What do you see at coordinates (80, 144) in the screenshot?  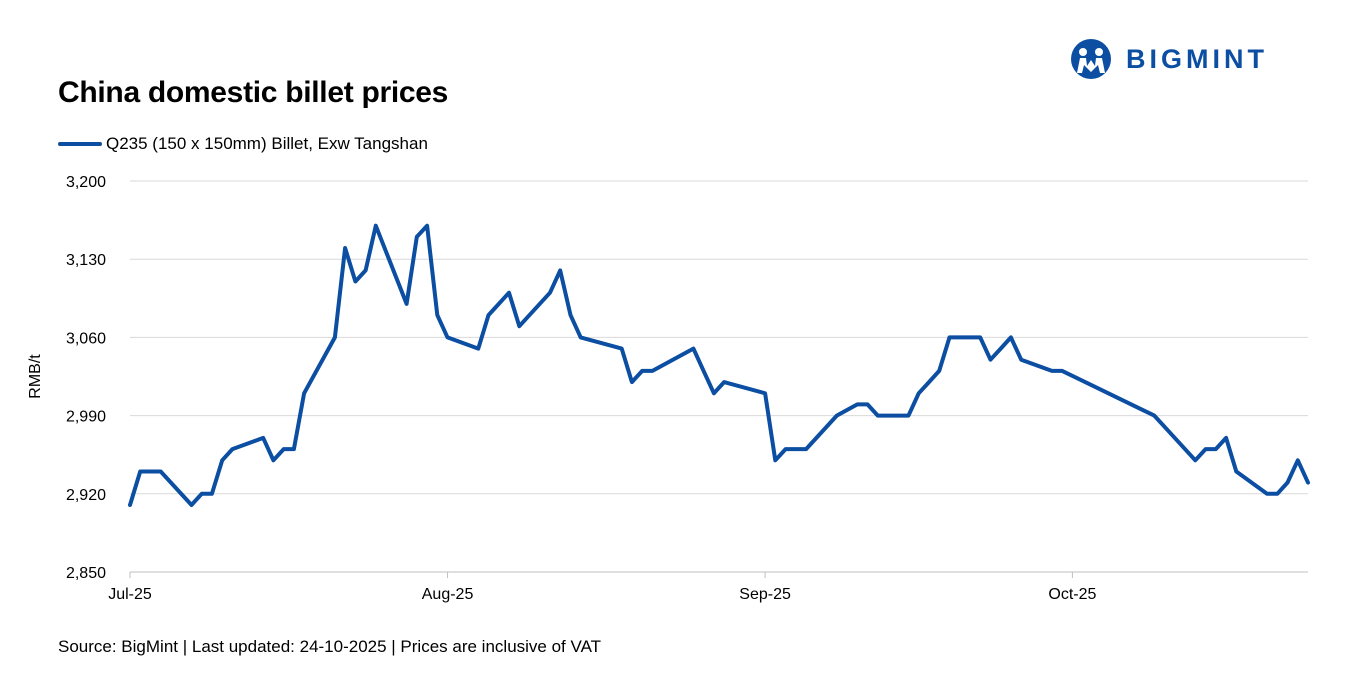 I see `legend-swatch` at bounding box center [80, 144].